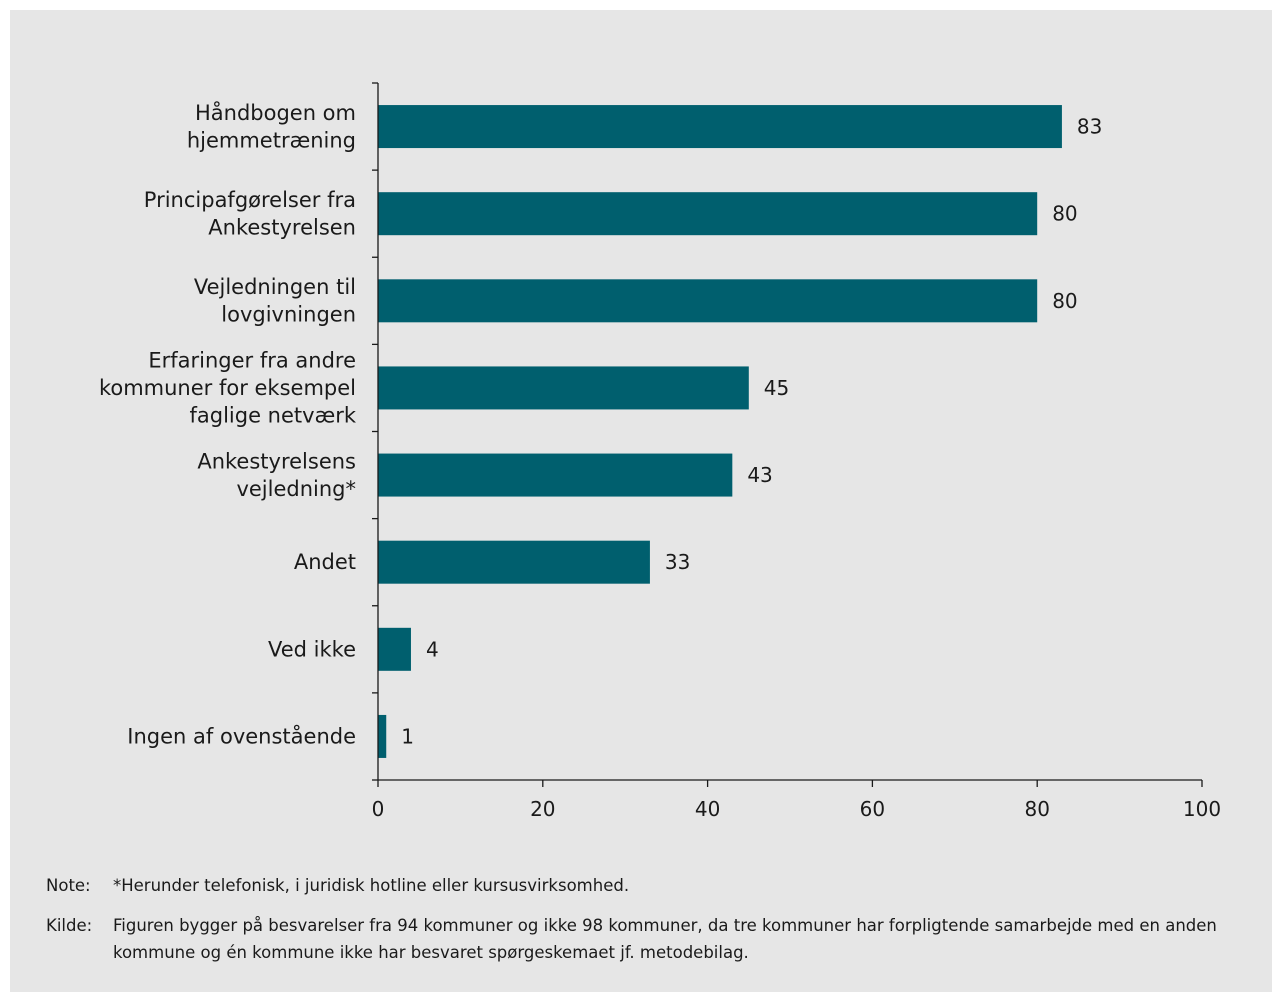 This screenshot has width=1279, height=995. What do you see at coordinates (707, 809) in the screenshot?
I see `x-tick-label: 40` at bounding box center [707, 809].